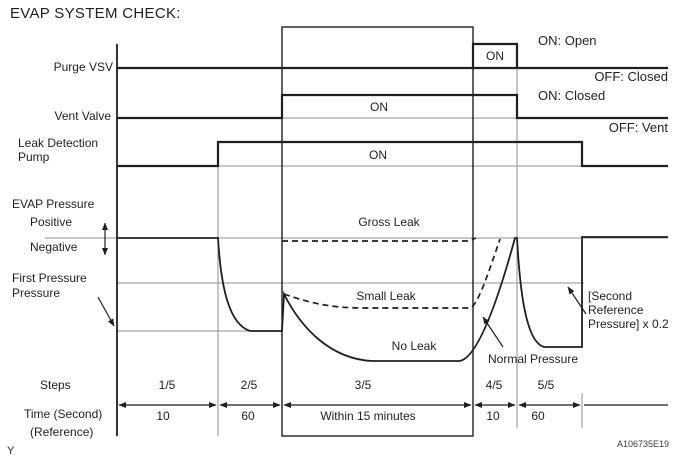 The image size is (691, 464). What do you see at coordinates (83, 67) in the screenshot?
I see `purge-vsv-label: Purge VSV` at bounding box center [83, 67].